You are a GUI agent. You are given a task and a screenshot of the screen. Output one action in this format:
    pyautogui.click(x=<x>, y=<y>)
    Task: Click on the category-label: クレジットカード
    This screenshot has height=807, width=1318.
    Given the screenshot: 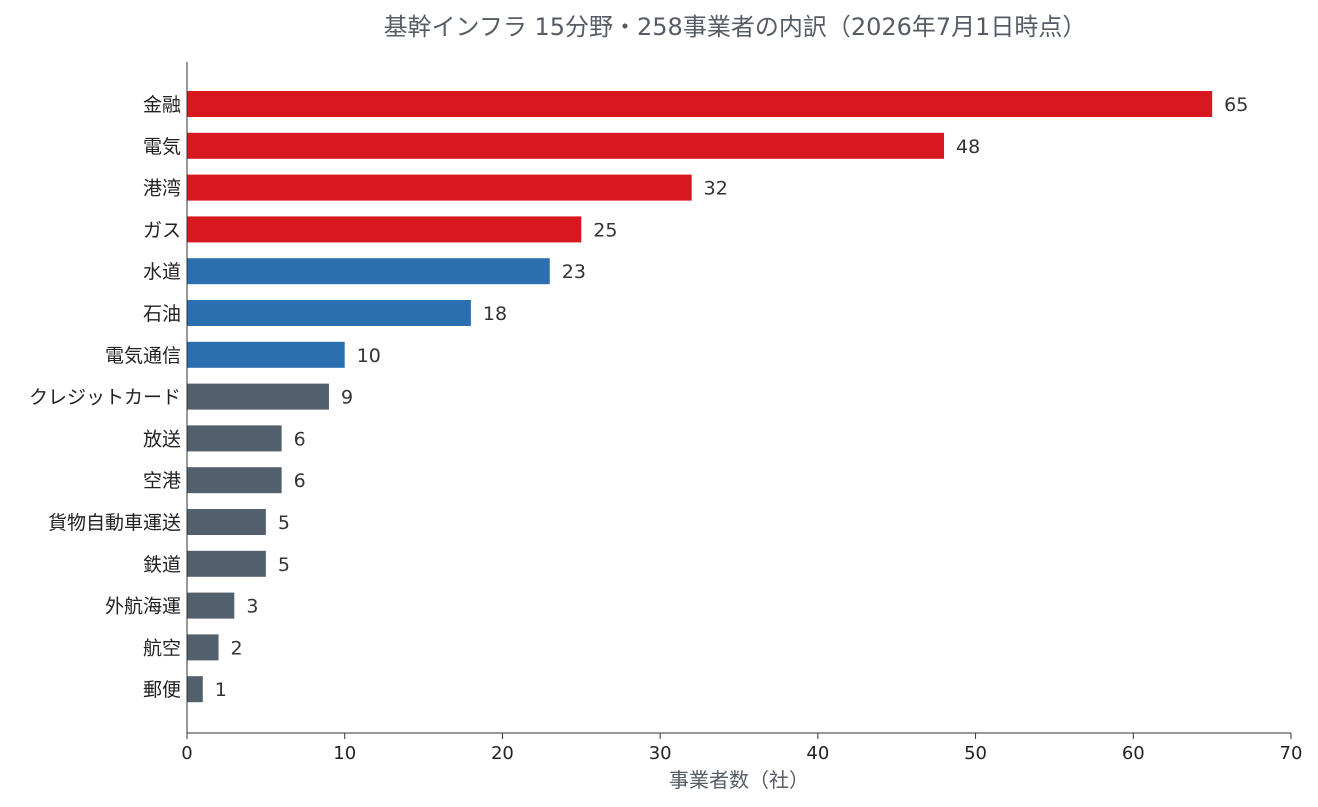 What is the action you would take?
    pyautogui.click(x=105, y=398)
    